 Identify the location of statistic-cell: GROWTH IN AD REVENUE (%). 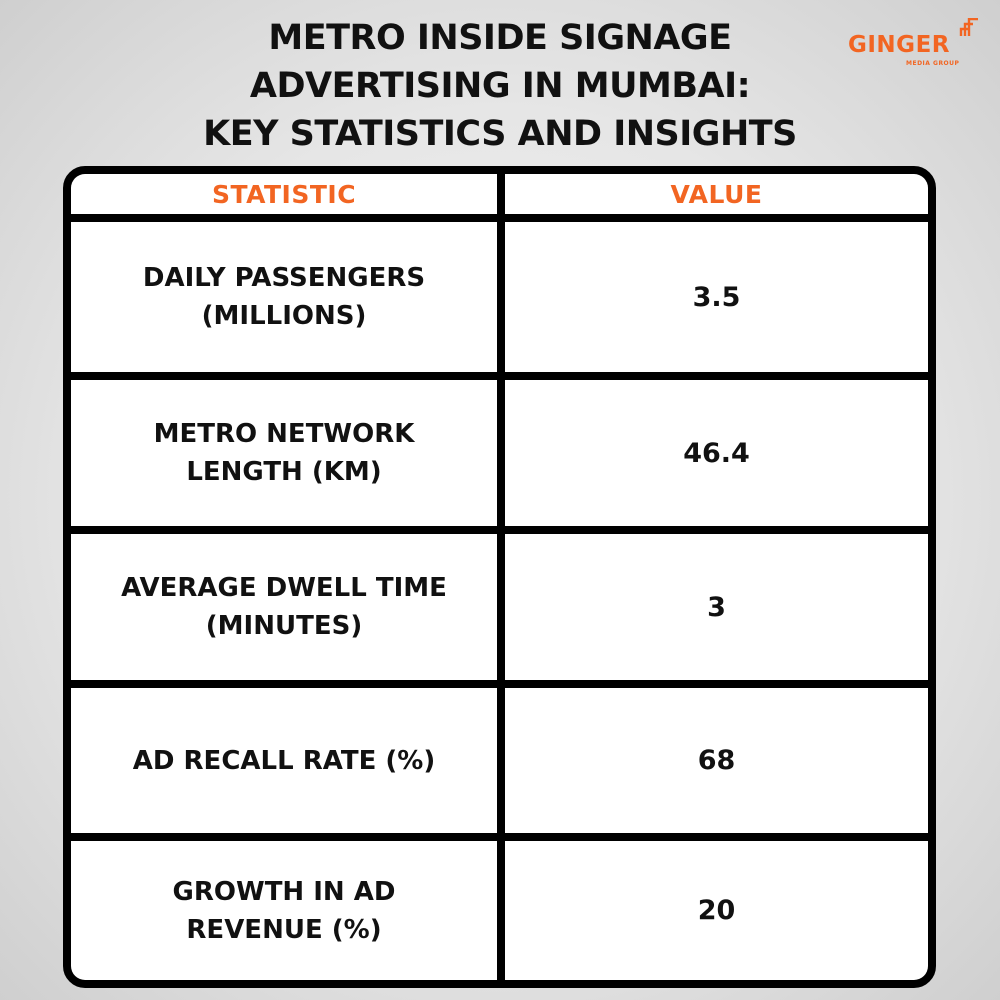
(284, 910).